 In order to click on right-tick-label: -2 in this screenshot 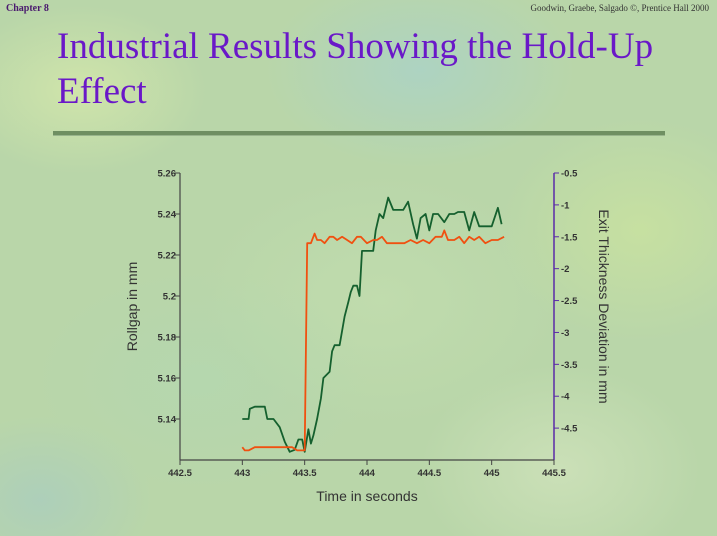, I will do `click(565, 269)`.